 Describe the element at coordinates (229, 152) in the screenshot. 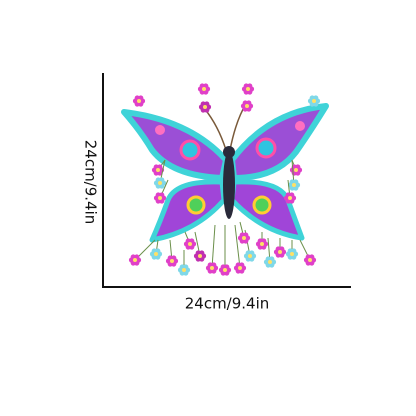

I see `head` at that location.